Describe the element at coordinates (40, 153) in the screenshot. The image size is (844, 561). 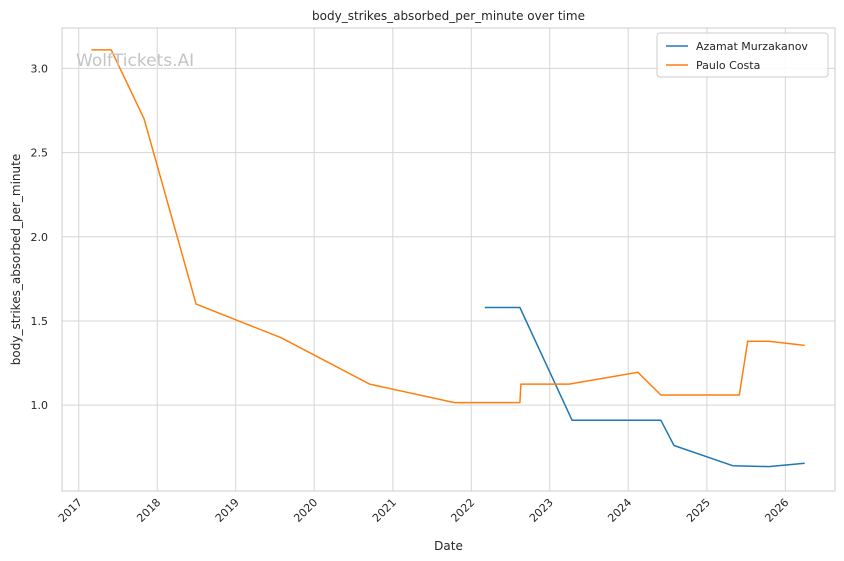
I see `y-tick-label: 2.5` at that location.